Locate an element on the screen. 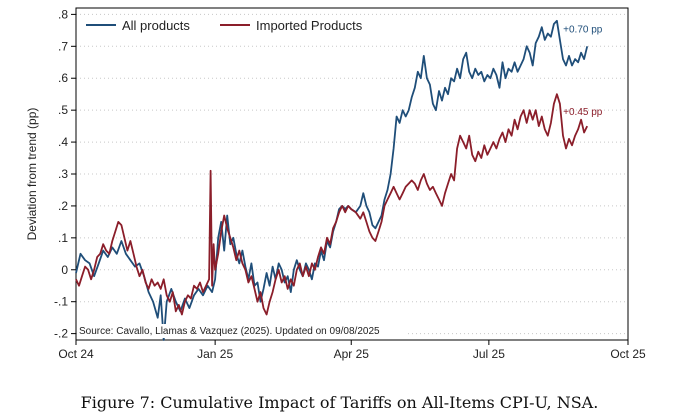 This screenshot has width=679, height=420. y-tick-label: .4 is located at coordinates (63, 142).